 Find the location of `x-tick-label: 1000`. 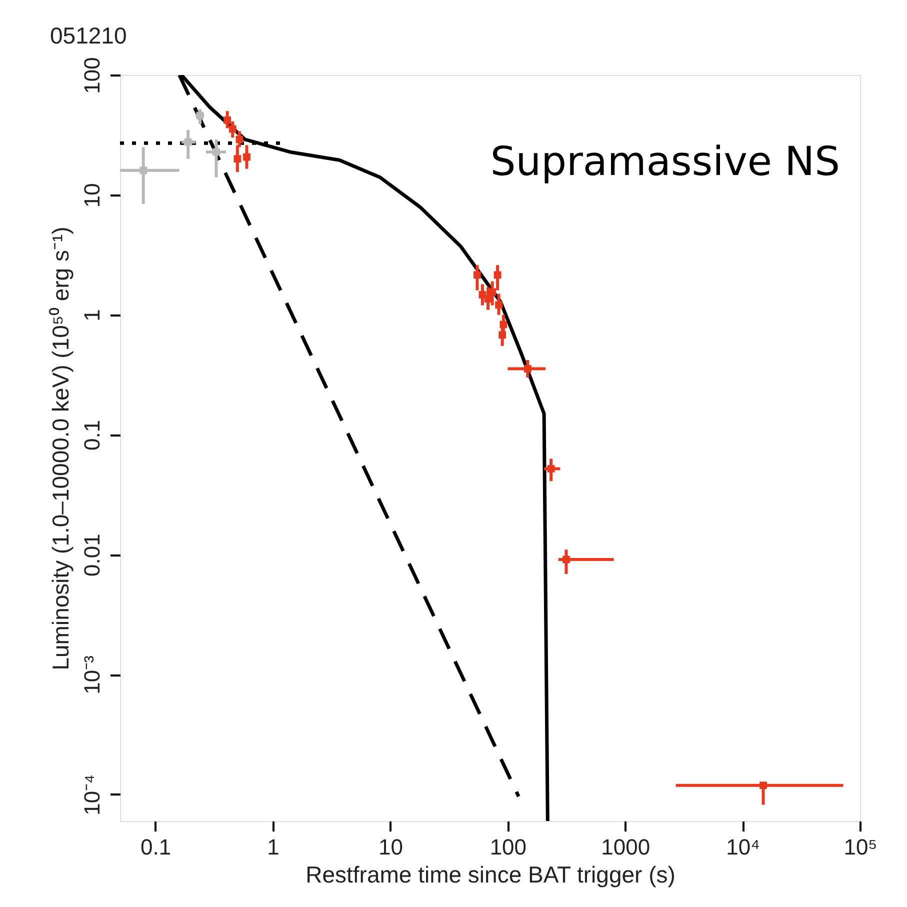

x-tick-label: 1000 is located at coordinates (625, 847).